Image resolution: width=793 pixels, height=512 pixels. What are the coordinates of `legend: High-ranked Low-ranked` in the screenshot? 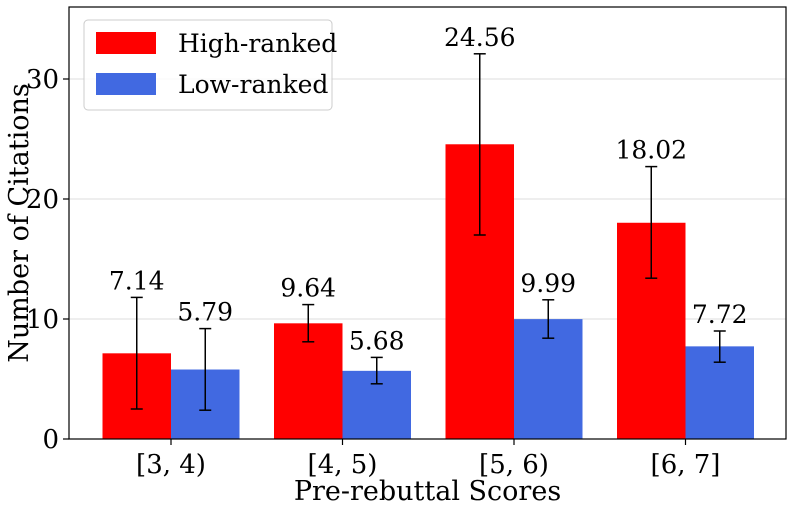 It's located at (210, 65).